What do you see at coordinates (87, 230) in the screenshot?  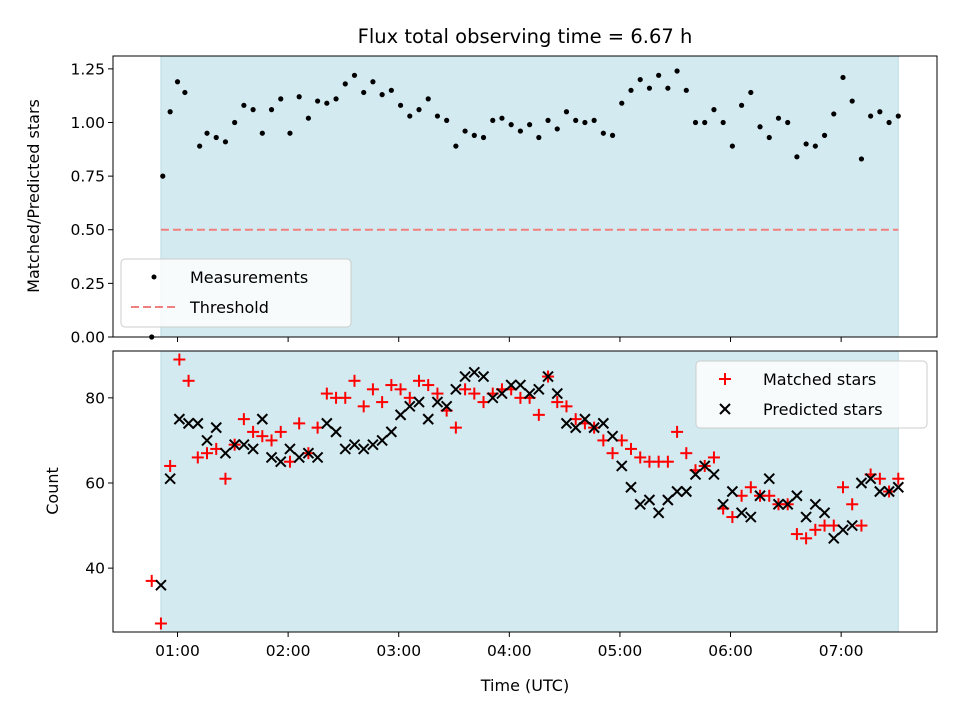 I see `y-tick-label: 0.50` at bounding box center [87, 230].